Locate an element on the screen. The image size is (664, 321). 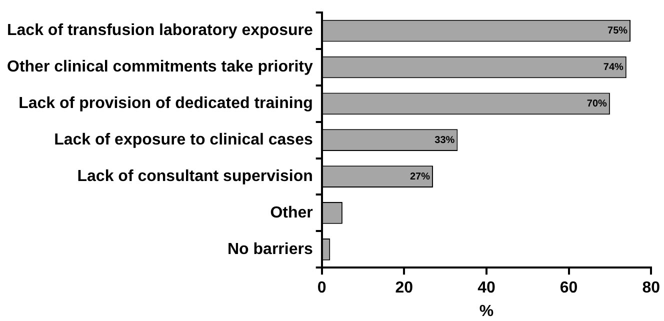
data-label: 27% is located at coordinates (420, 176).